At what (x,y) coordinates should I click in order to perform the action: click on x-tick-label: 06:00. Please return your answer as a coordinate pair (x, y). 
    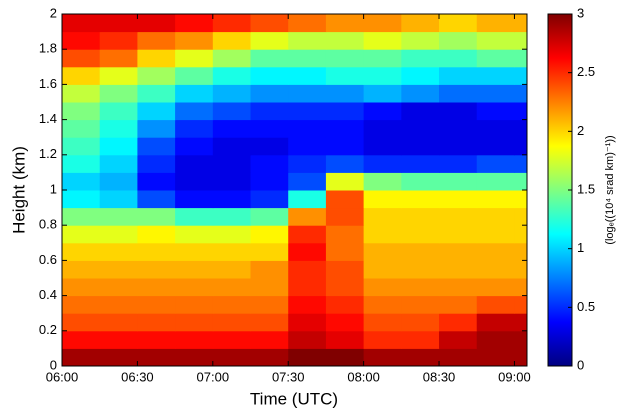
    Looking at the image, I should click on (62, 376).